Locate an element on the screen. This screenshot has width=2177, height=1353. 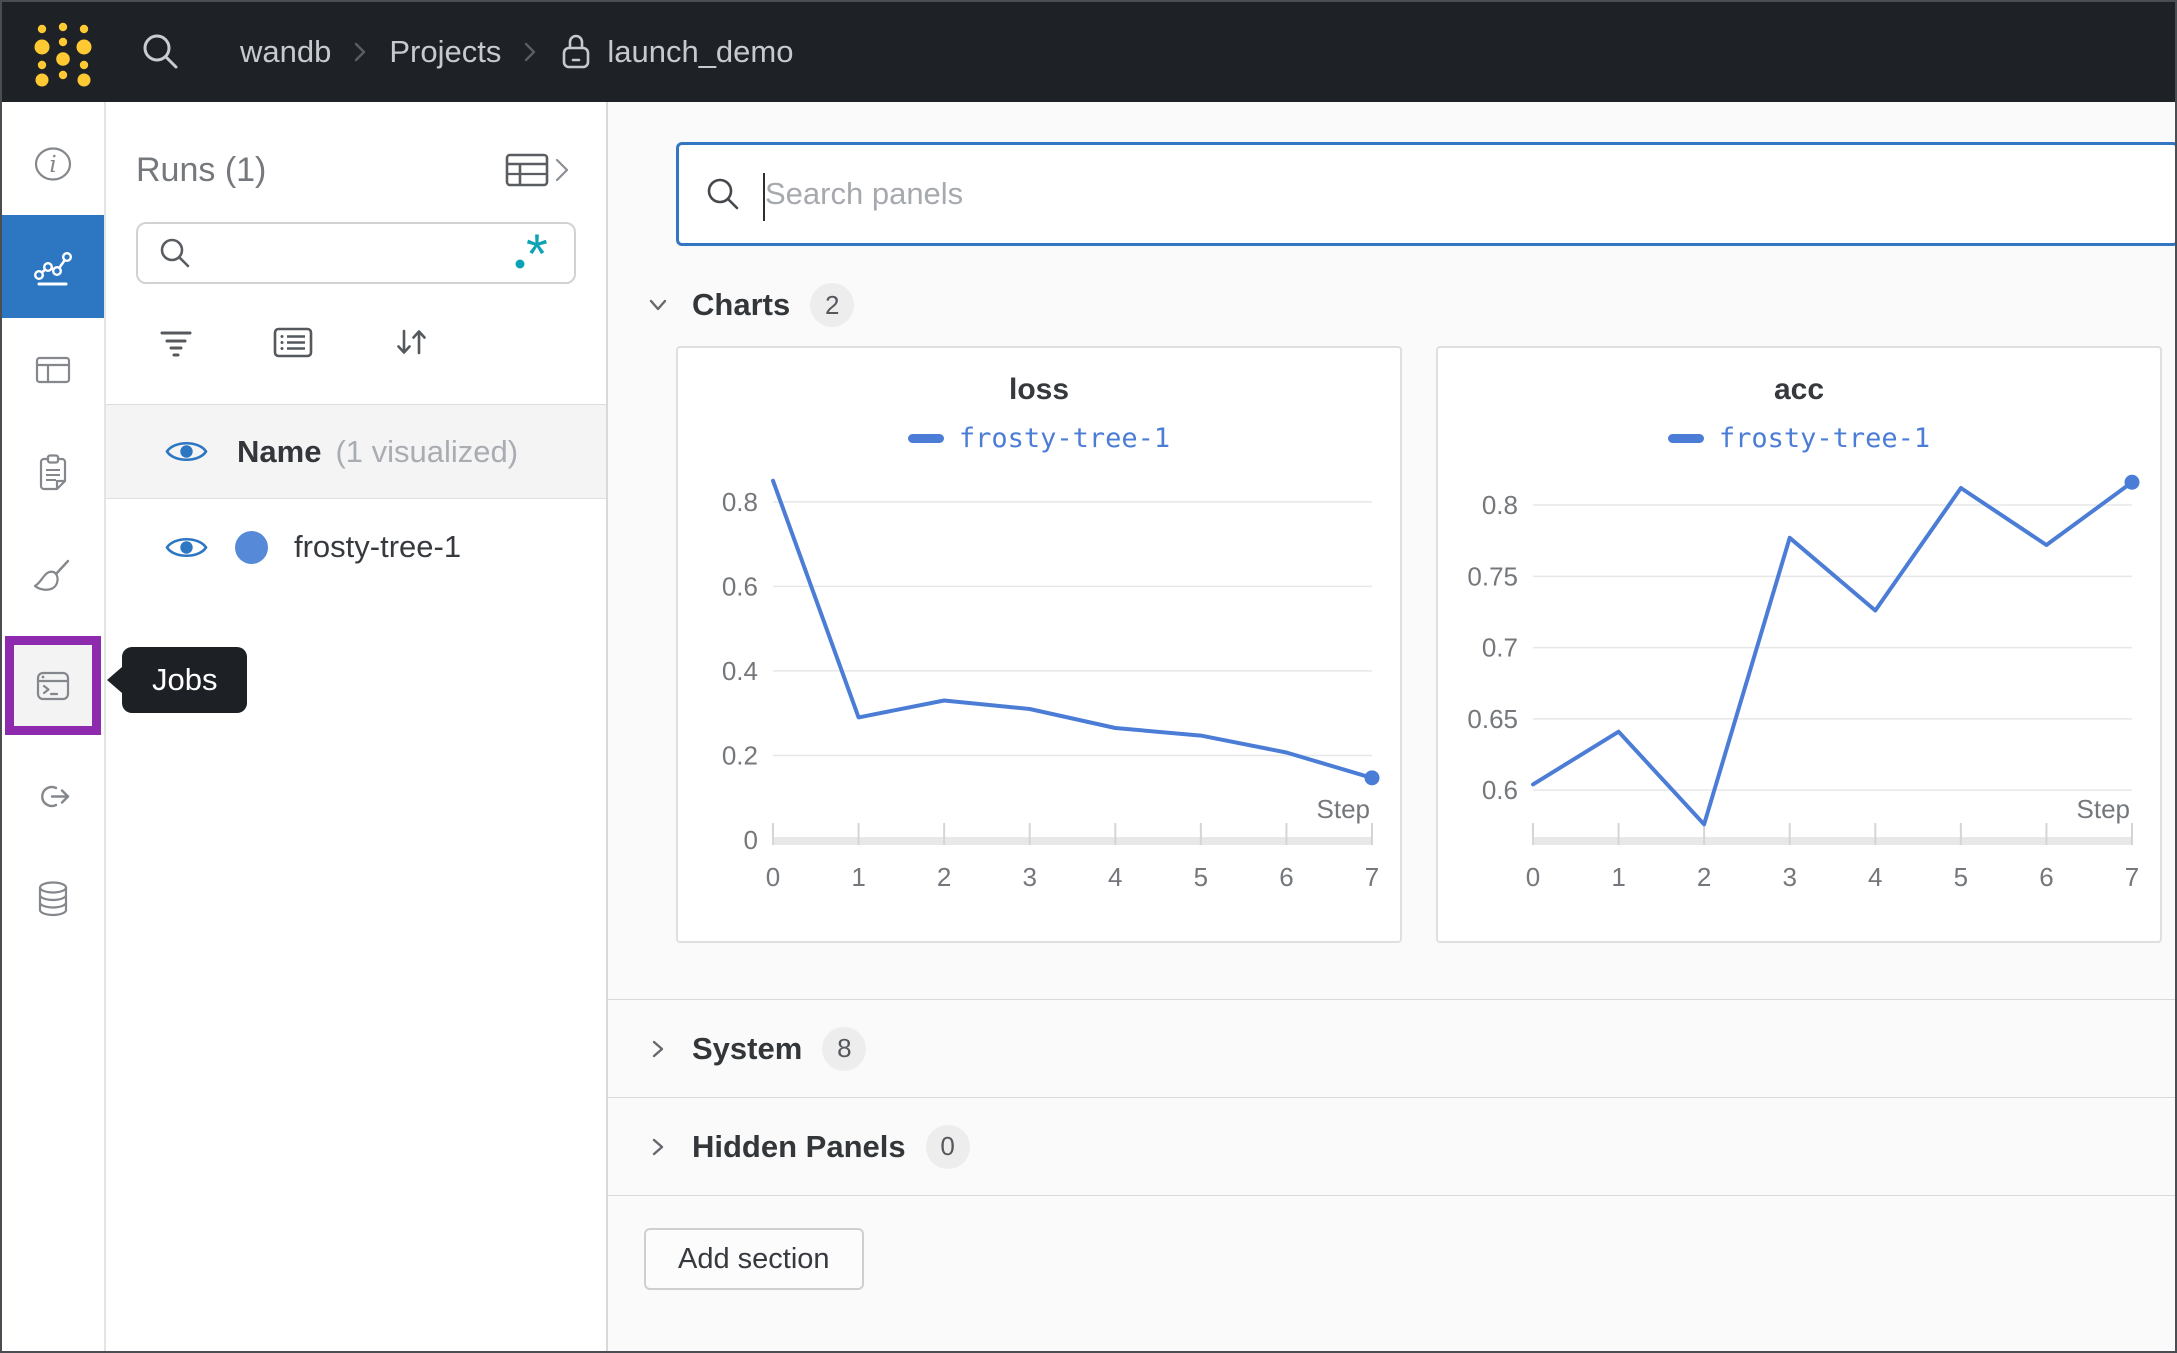
sidebar-item-workspace is located at coordinates (53, 266).